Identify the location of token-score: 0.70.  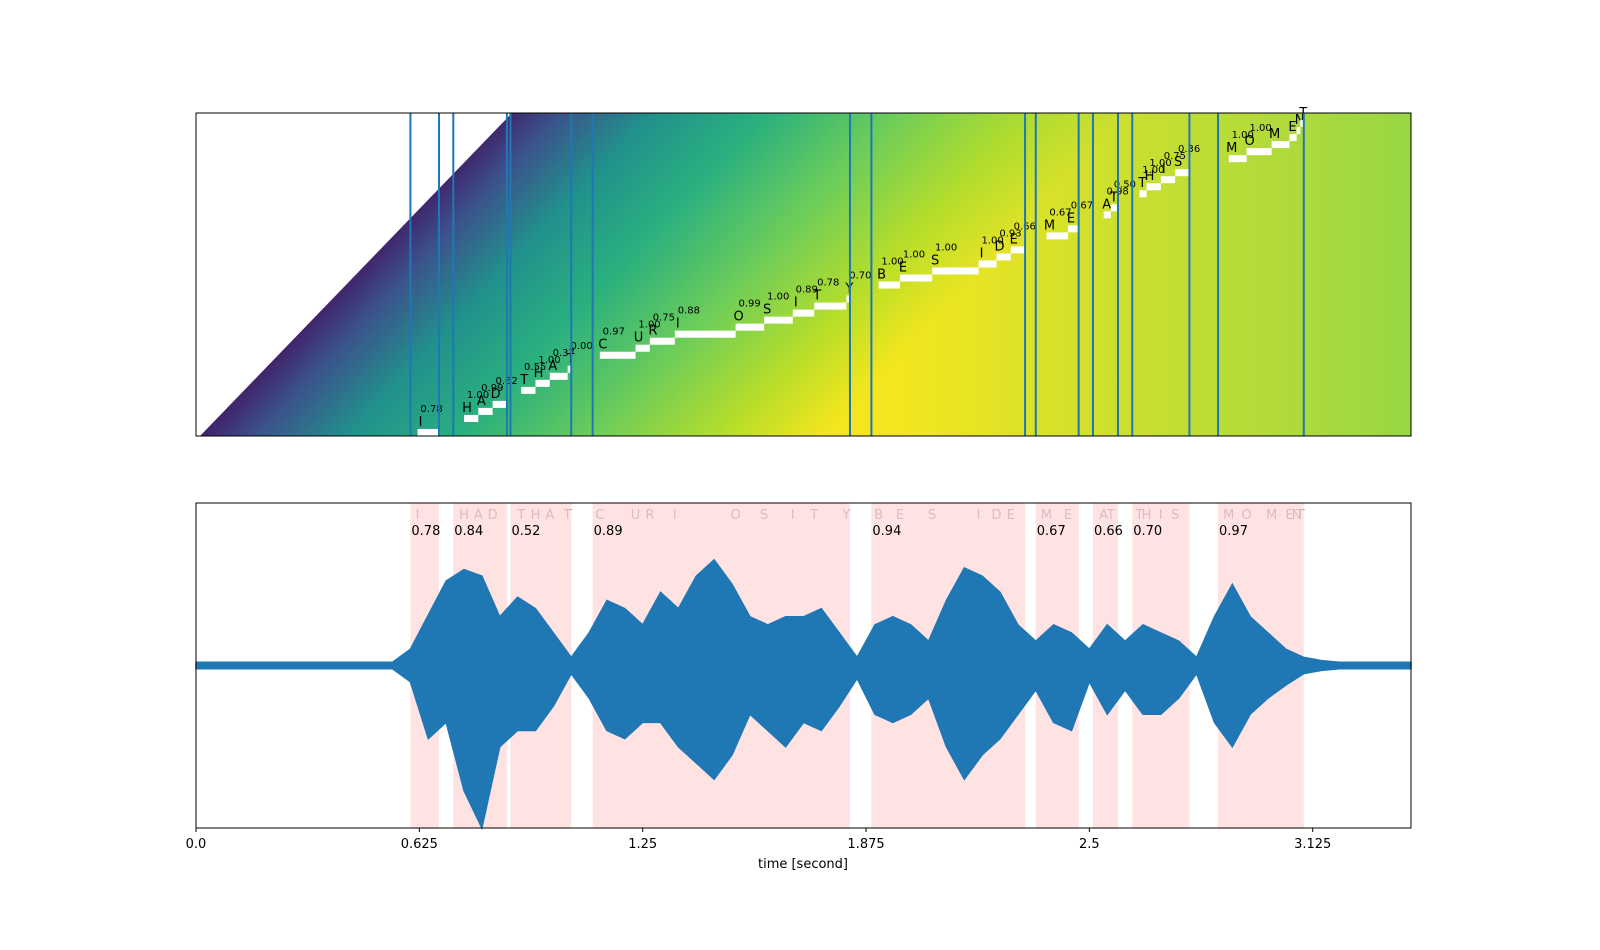
(860, 276).